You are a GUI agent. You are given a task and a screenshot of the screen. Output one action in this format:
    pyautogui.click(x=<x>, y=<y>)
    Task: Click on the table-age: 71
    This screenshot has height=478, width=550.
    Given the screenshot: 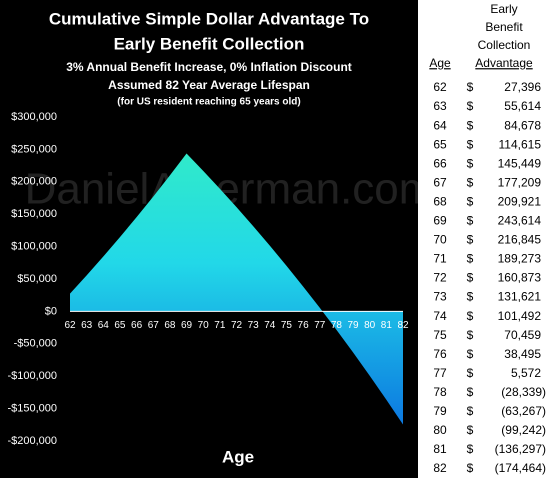 What is the action you would take?
    pyautogui.click(x=440, y=259)
    